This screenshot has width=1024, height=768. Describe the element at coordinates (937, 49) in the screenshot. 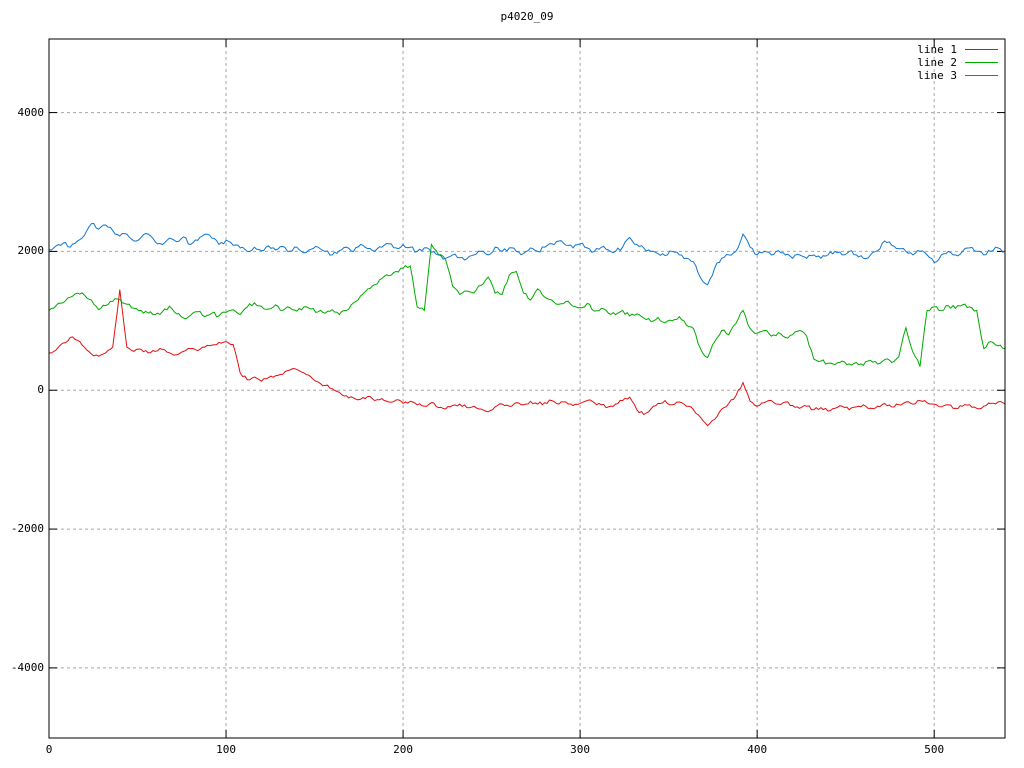

I see `legend-label: line 1` at that location.